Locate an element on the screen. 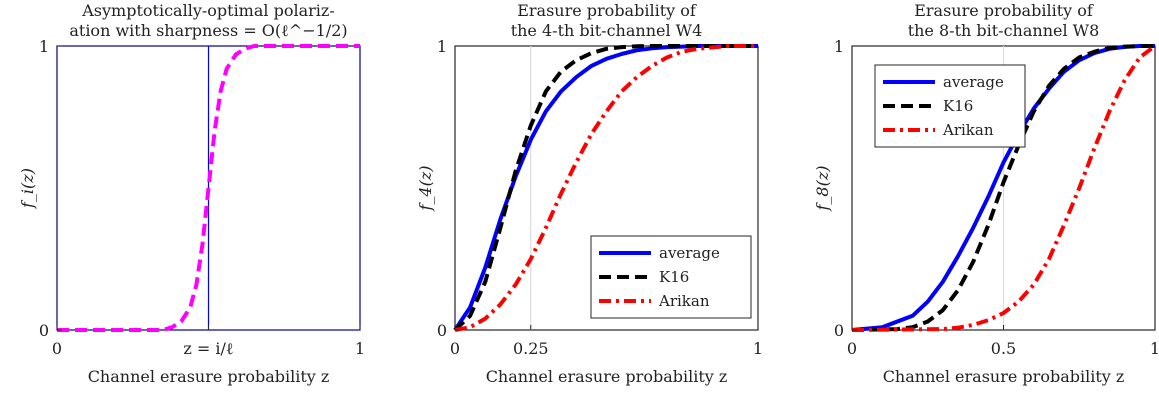 The height and width of the screenshot is (398, 1159). y-axis-label: f_i(z) is located at coordinates (27, 188).